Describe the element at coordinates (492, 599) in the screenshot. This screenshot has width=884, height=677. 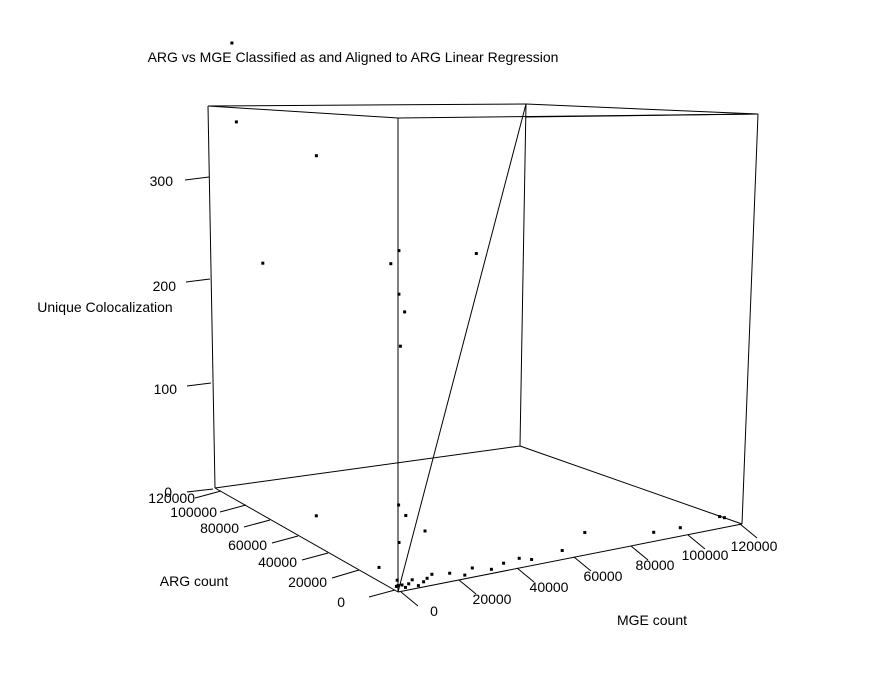
I see `x-tick-label: 20000` at that location.